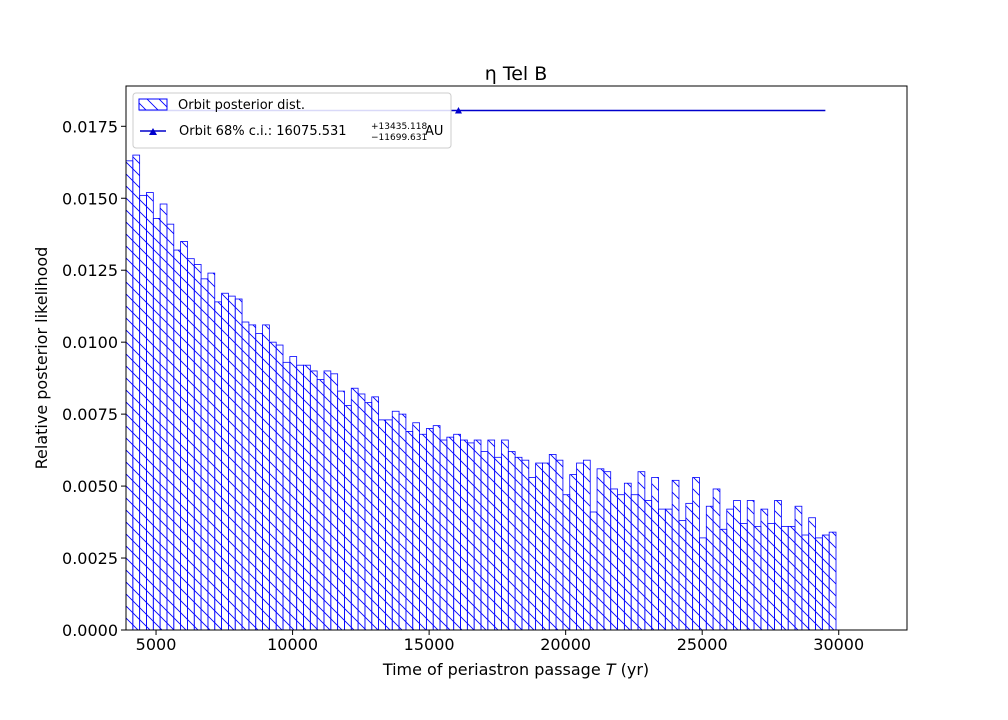  Describe the element at coordinates (515, 669) in the screenshot. I see `x-axis-label: Time of periastron passage T (yr)` at that location.